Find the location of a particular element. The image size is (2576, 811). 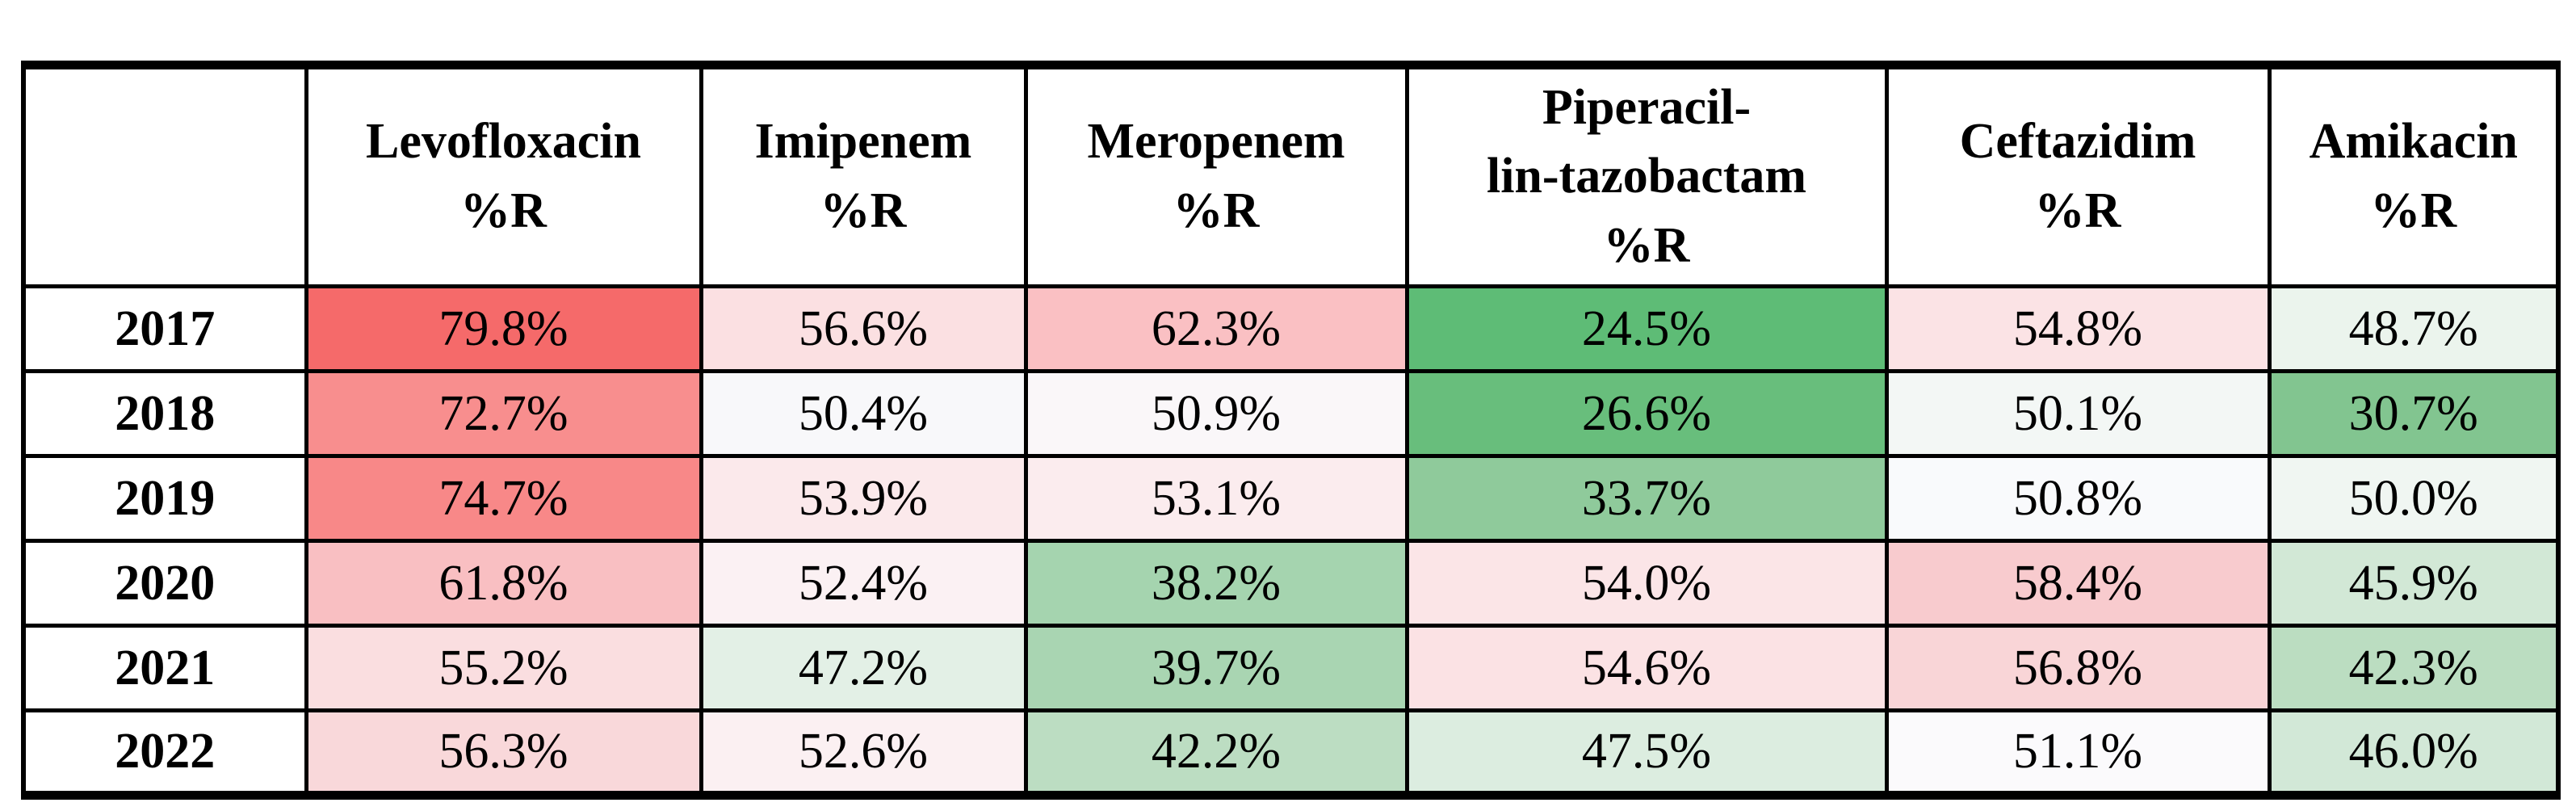

row-header-2022: 2022 is located at coordinates (164, 752).